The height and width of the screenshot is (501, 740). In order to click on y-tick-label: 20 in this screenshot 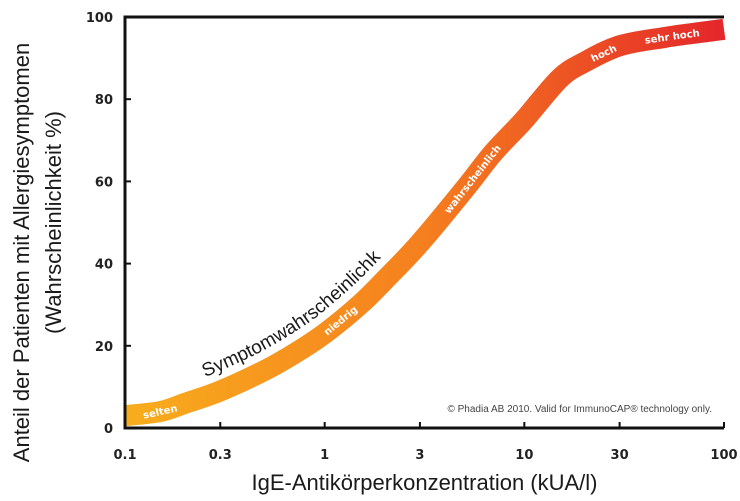, I will do `click(104, 347)`.